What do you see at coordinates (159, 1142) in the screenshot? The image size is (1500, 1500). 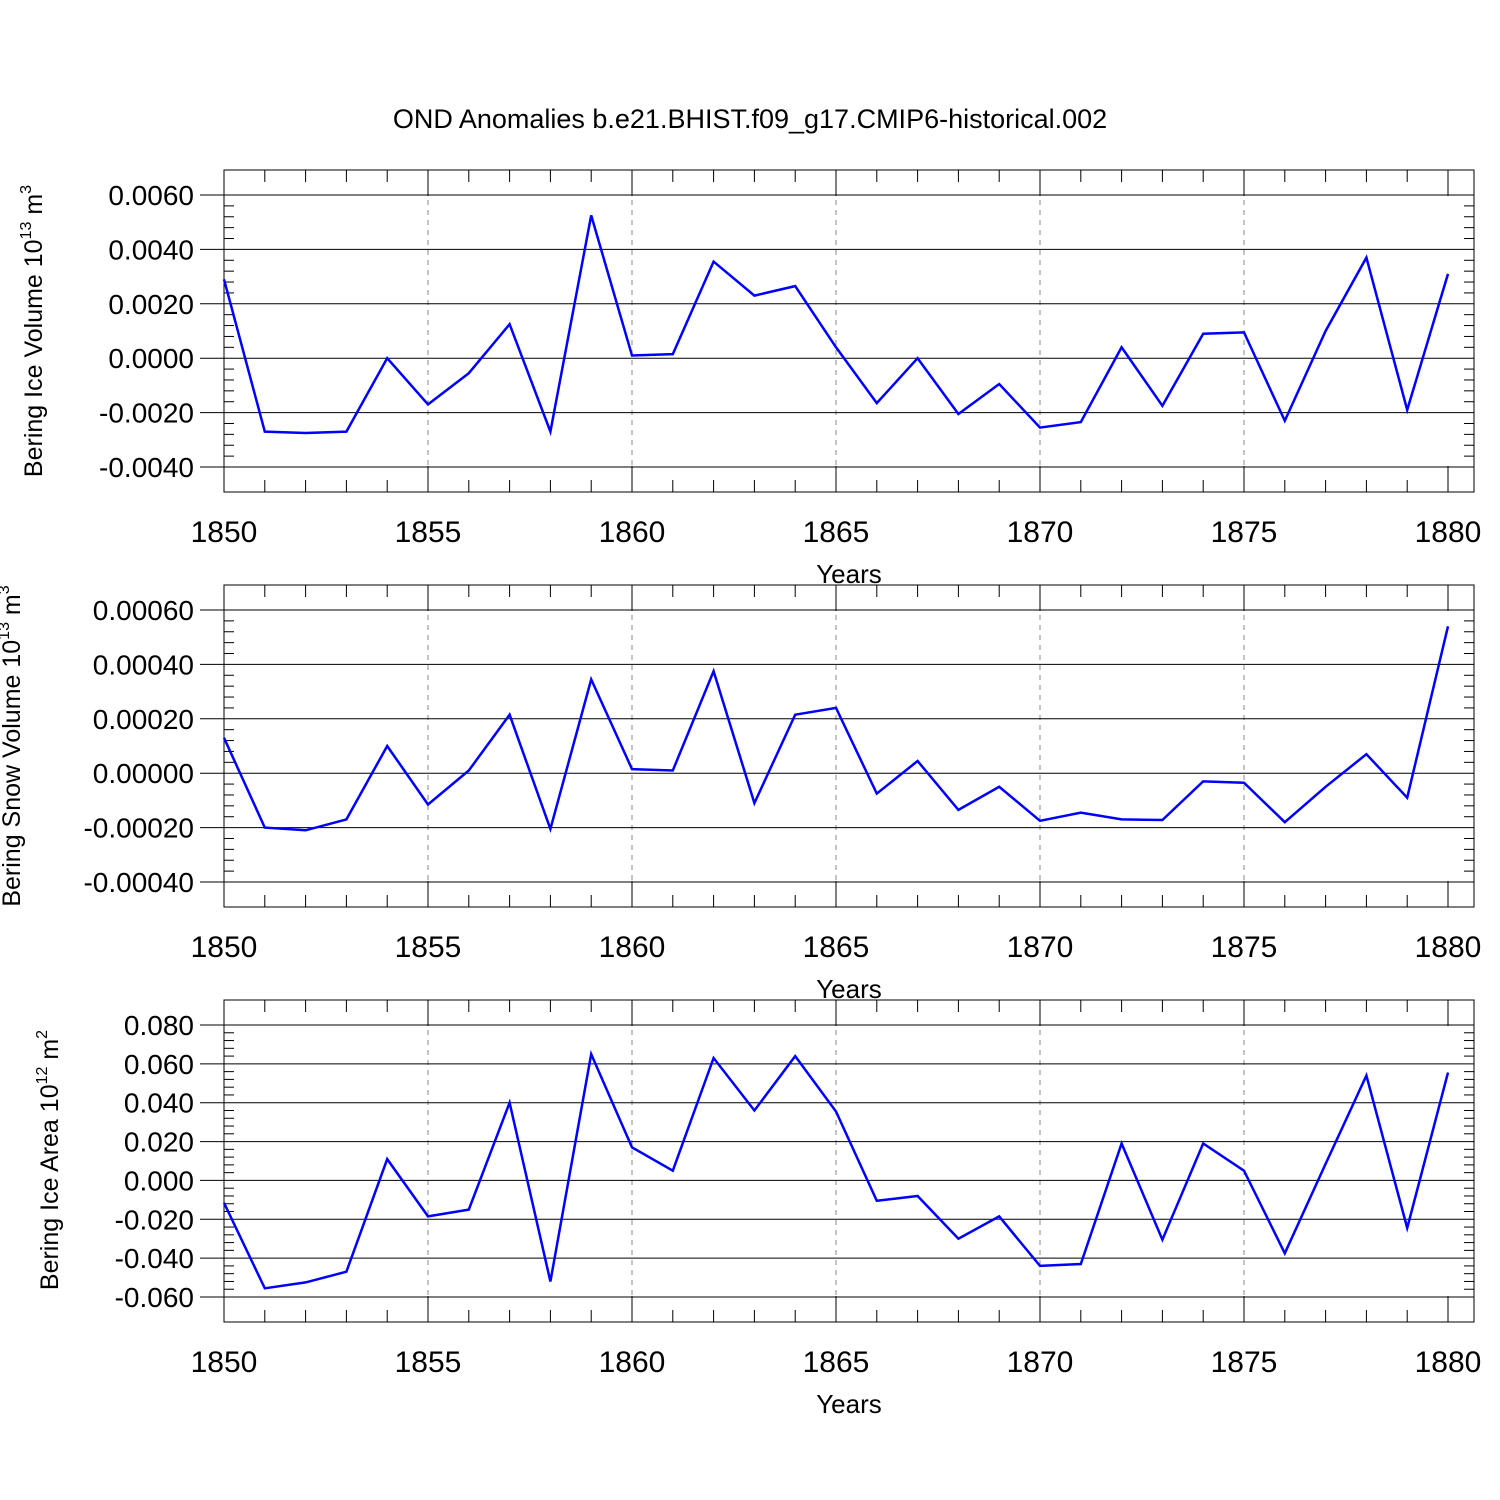 I see `y-tick-label: 0.020` at bounding box center [159, 1142].